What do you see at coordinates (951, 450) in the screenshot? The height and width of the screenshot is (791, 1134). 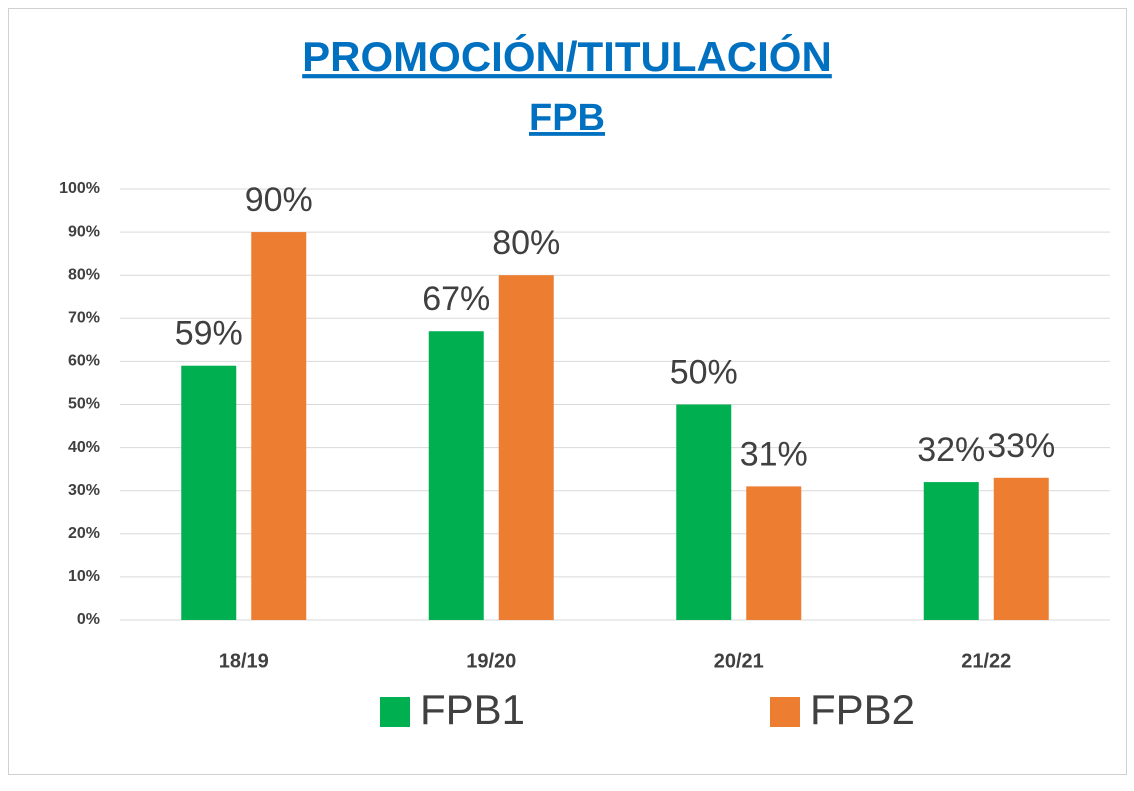 I see `value-label: 32%` at bounding box center [951, 450].